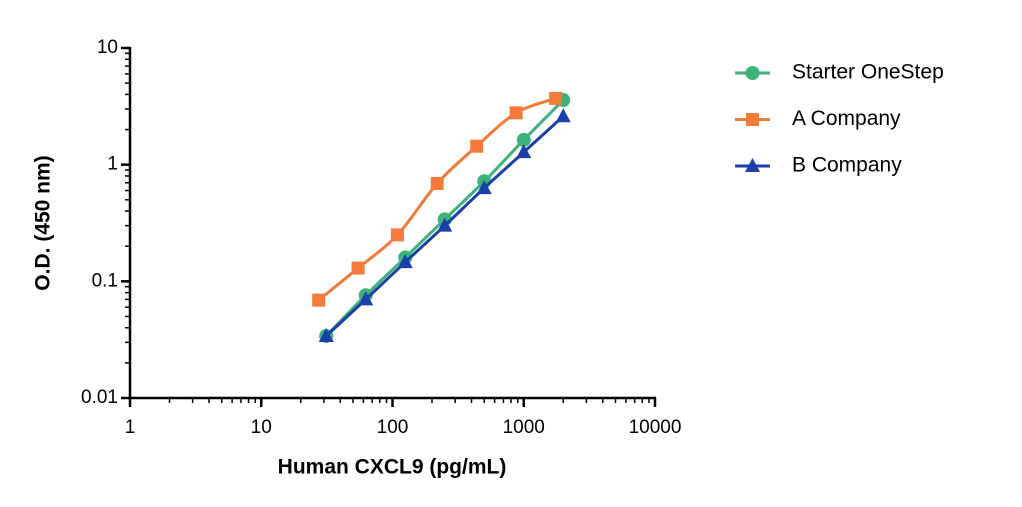  What do you see at coordinates (393, 427) in the screenshot?
I see `x-tick-label: 100` at bounding box center [393, 427].